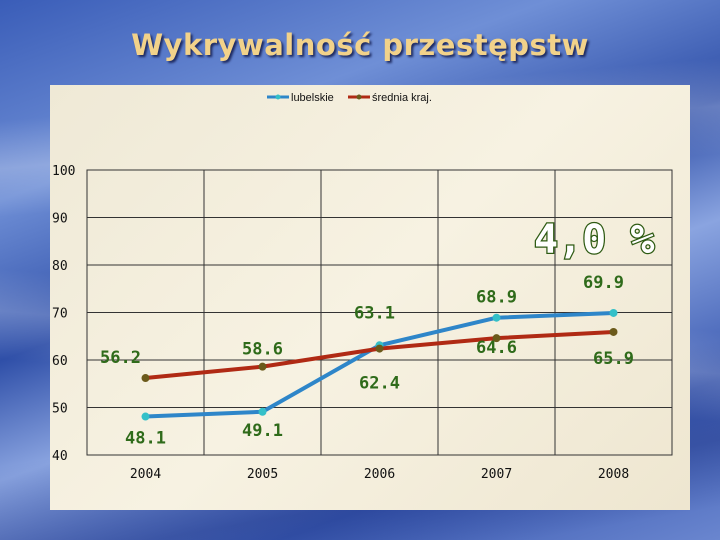 The width and height of the screenshot is (720, 540). What do you see at coordinates (496, 348) in the screenshot?
I see `data-label-srednia: 64.6` at bounding box center [496, 348].